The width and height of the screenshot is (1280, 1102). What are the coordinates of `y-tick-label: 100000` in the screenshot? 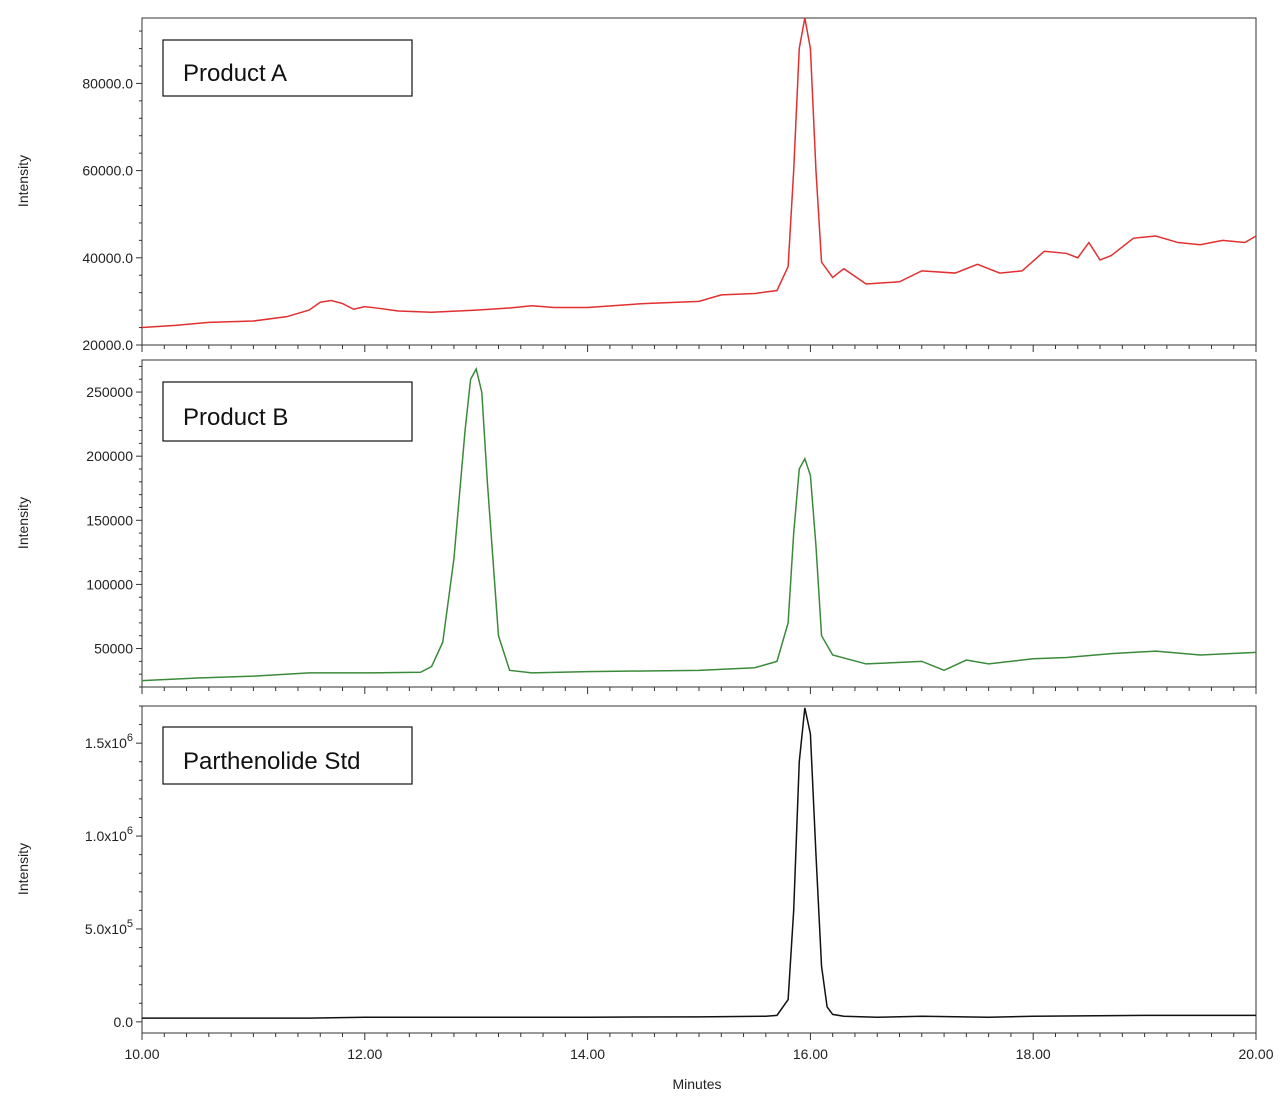 It's located at (109, 584).